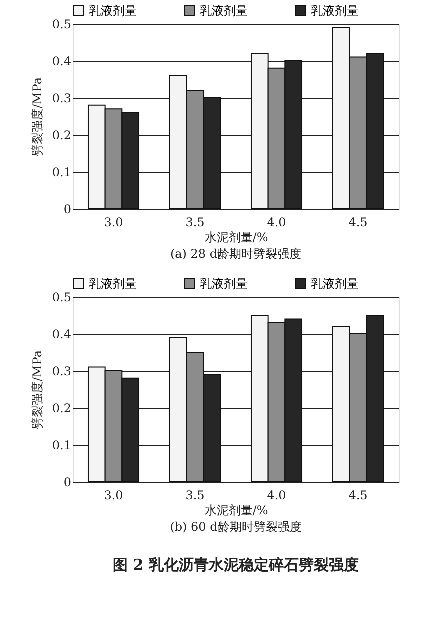 Image resolution: width=444 pixels, height=638 pixels. Describe the element at coordinates (236, 254) in the screenshot. I see `text: (a) 28 d龄期时劈裂强度` at that location.